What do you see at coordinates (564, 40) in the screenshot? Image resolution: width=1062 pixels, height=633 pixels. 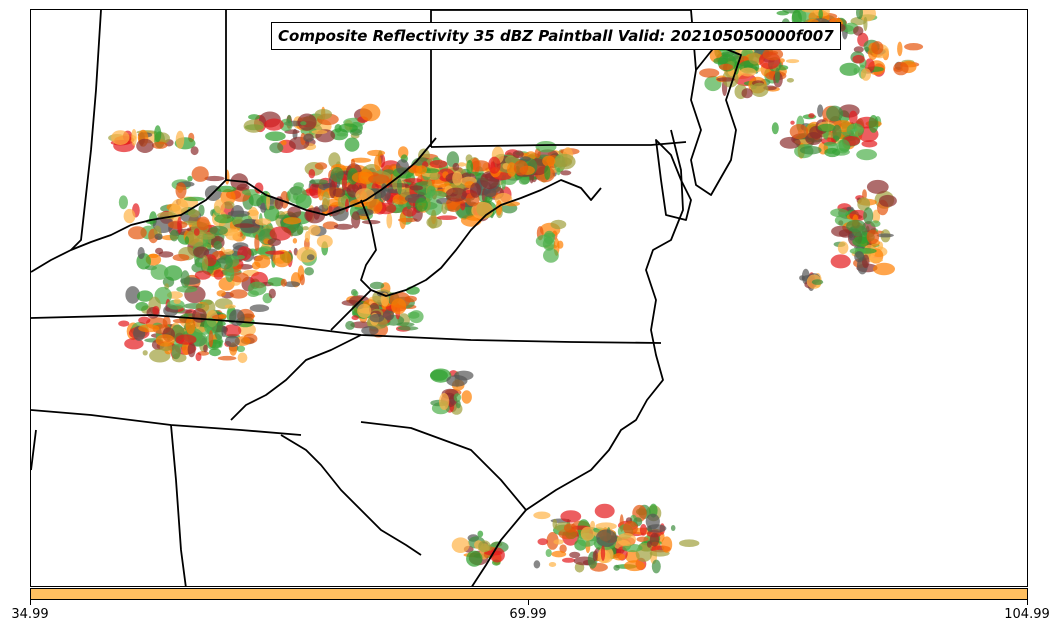 I see `new-york-border` at bounding box center [564, 40].